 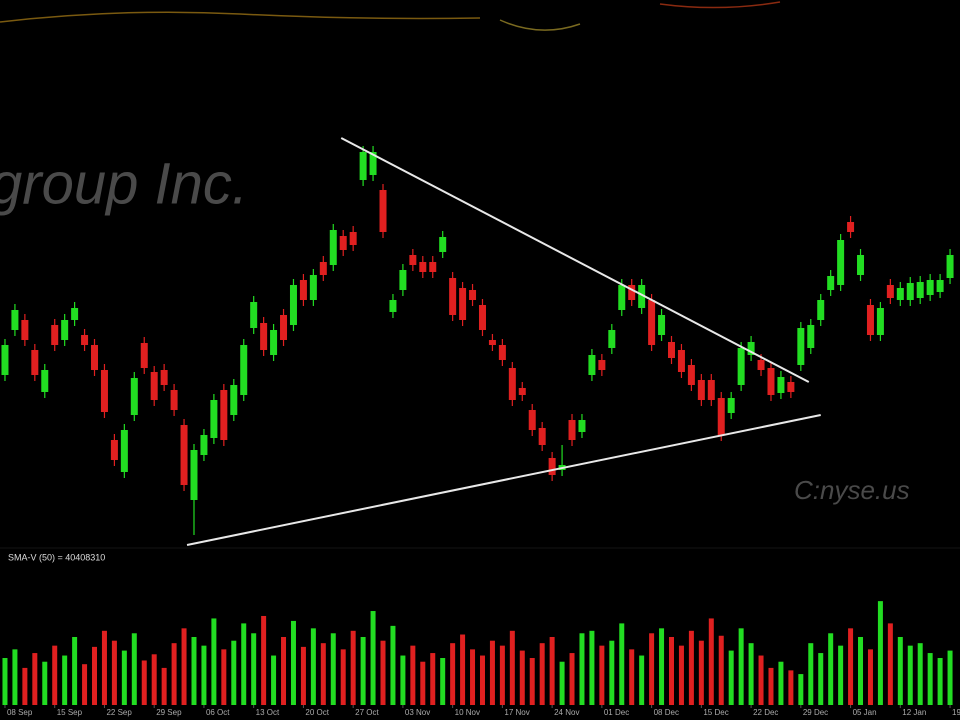 What do you see at coordinates (317, 712) in the screenshot?
I see `x-tick-label: 20 Oct` at bounding box center [317, 712].